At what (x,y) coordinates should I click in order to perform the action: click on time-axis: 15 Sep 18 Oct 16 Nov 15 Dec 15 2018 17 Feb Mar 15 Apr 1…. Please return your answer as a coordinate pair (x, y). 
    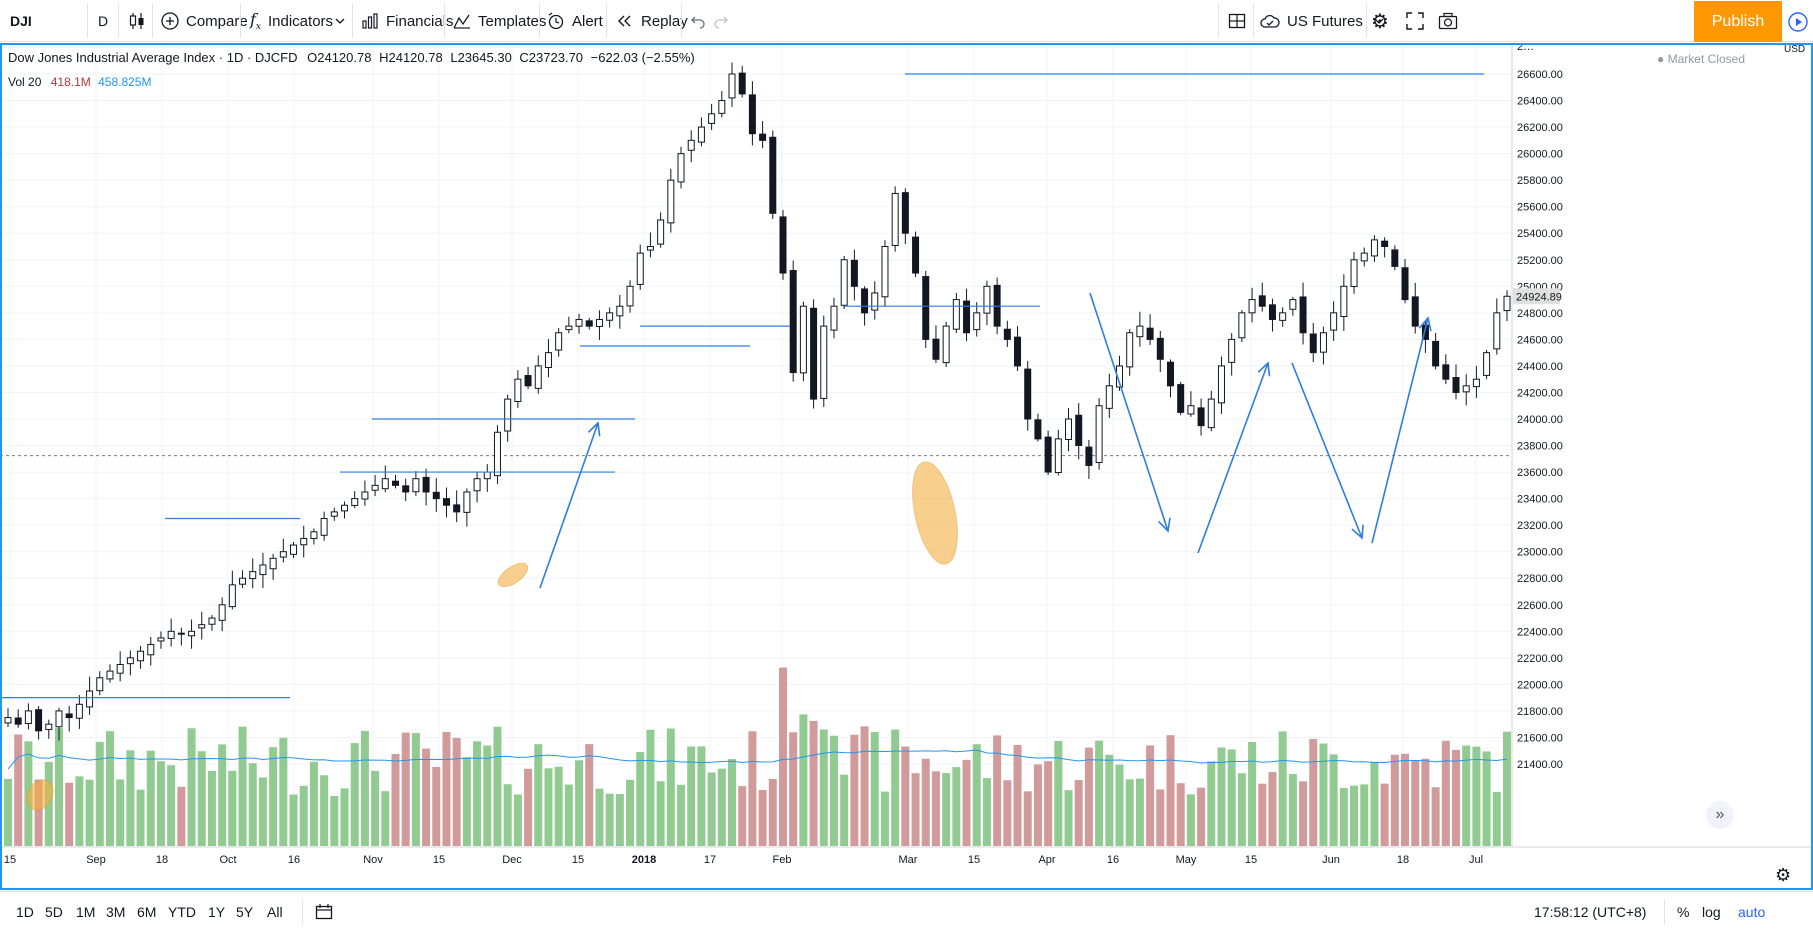
    Looking at the image, I should click on (906, 856).